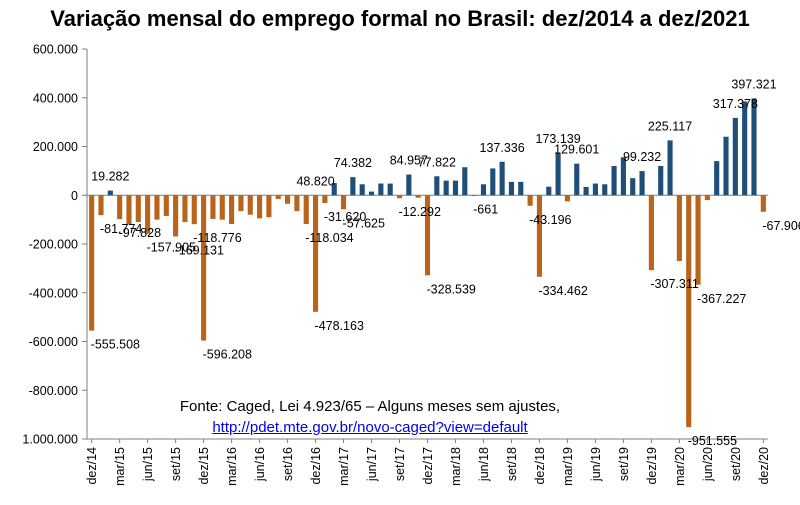 Image resolution: width=800 pixels, height=505 pixels. I want to click on y-tick-label: 1.000.000, so click(50, 440).